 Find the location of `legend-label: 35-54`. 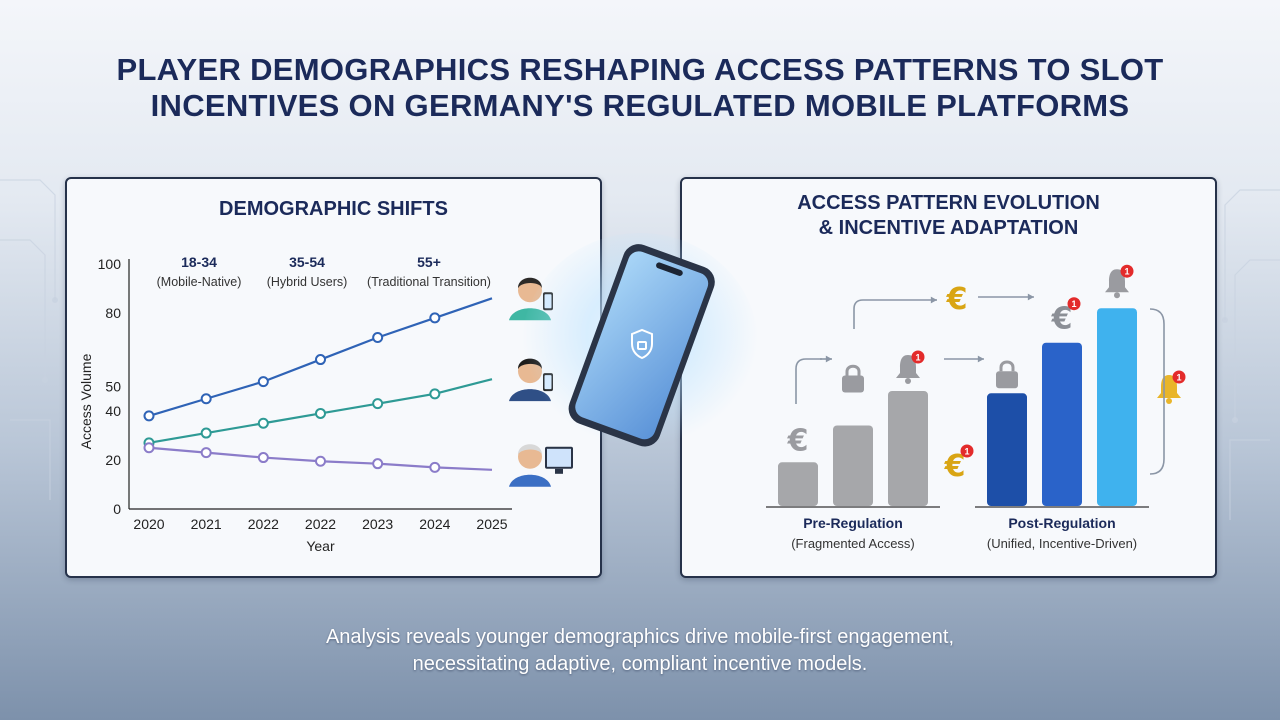

legend-label: 35-54 is located at coordinates (307, 262).